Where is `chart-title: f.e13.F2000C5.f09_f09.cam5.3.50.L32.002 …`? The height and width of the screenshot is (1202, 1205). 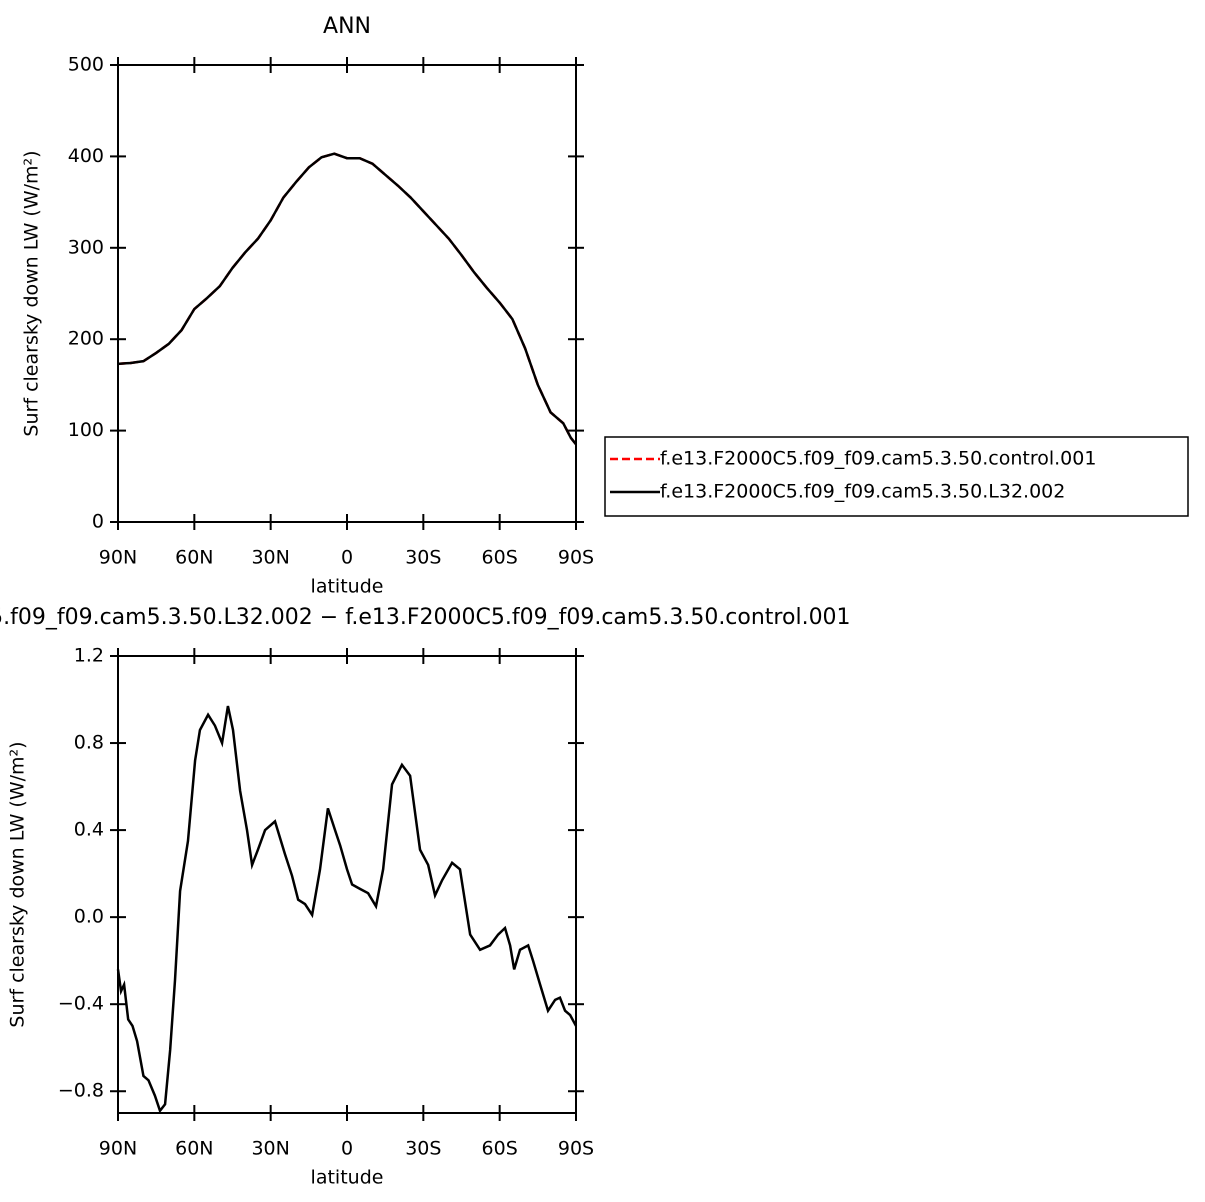 chart-title: f.e13.F2000C5.f09_f09.cam5.3.50.L32.002 … is located at coordinates (425, 617).